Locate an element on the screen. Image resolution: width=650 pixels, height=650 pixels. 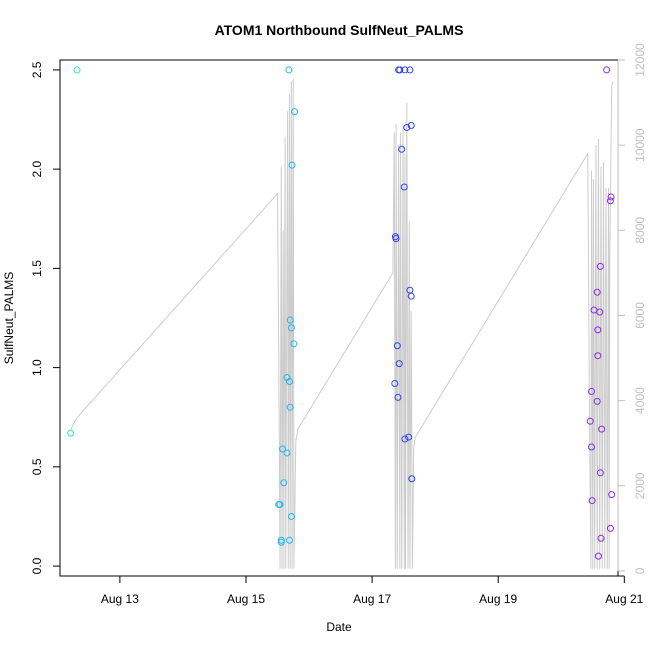
x-tick-label: Aug 19 is located at coordinates (498, 599).